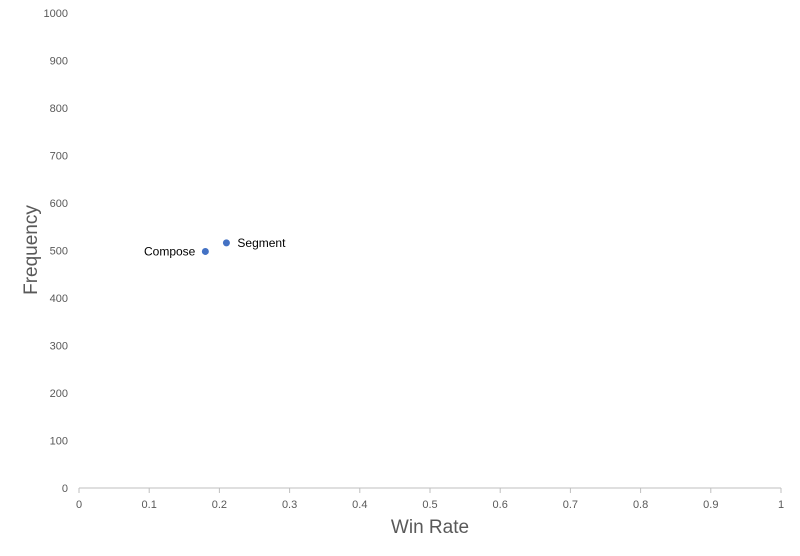 The width and height of the screenshot is (800, 556). What do you see at coordinates (59, 347) in the screenshot?
I see `y-tick-label: 300` at bounding box center [59, 347].